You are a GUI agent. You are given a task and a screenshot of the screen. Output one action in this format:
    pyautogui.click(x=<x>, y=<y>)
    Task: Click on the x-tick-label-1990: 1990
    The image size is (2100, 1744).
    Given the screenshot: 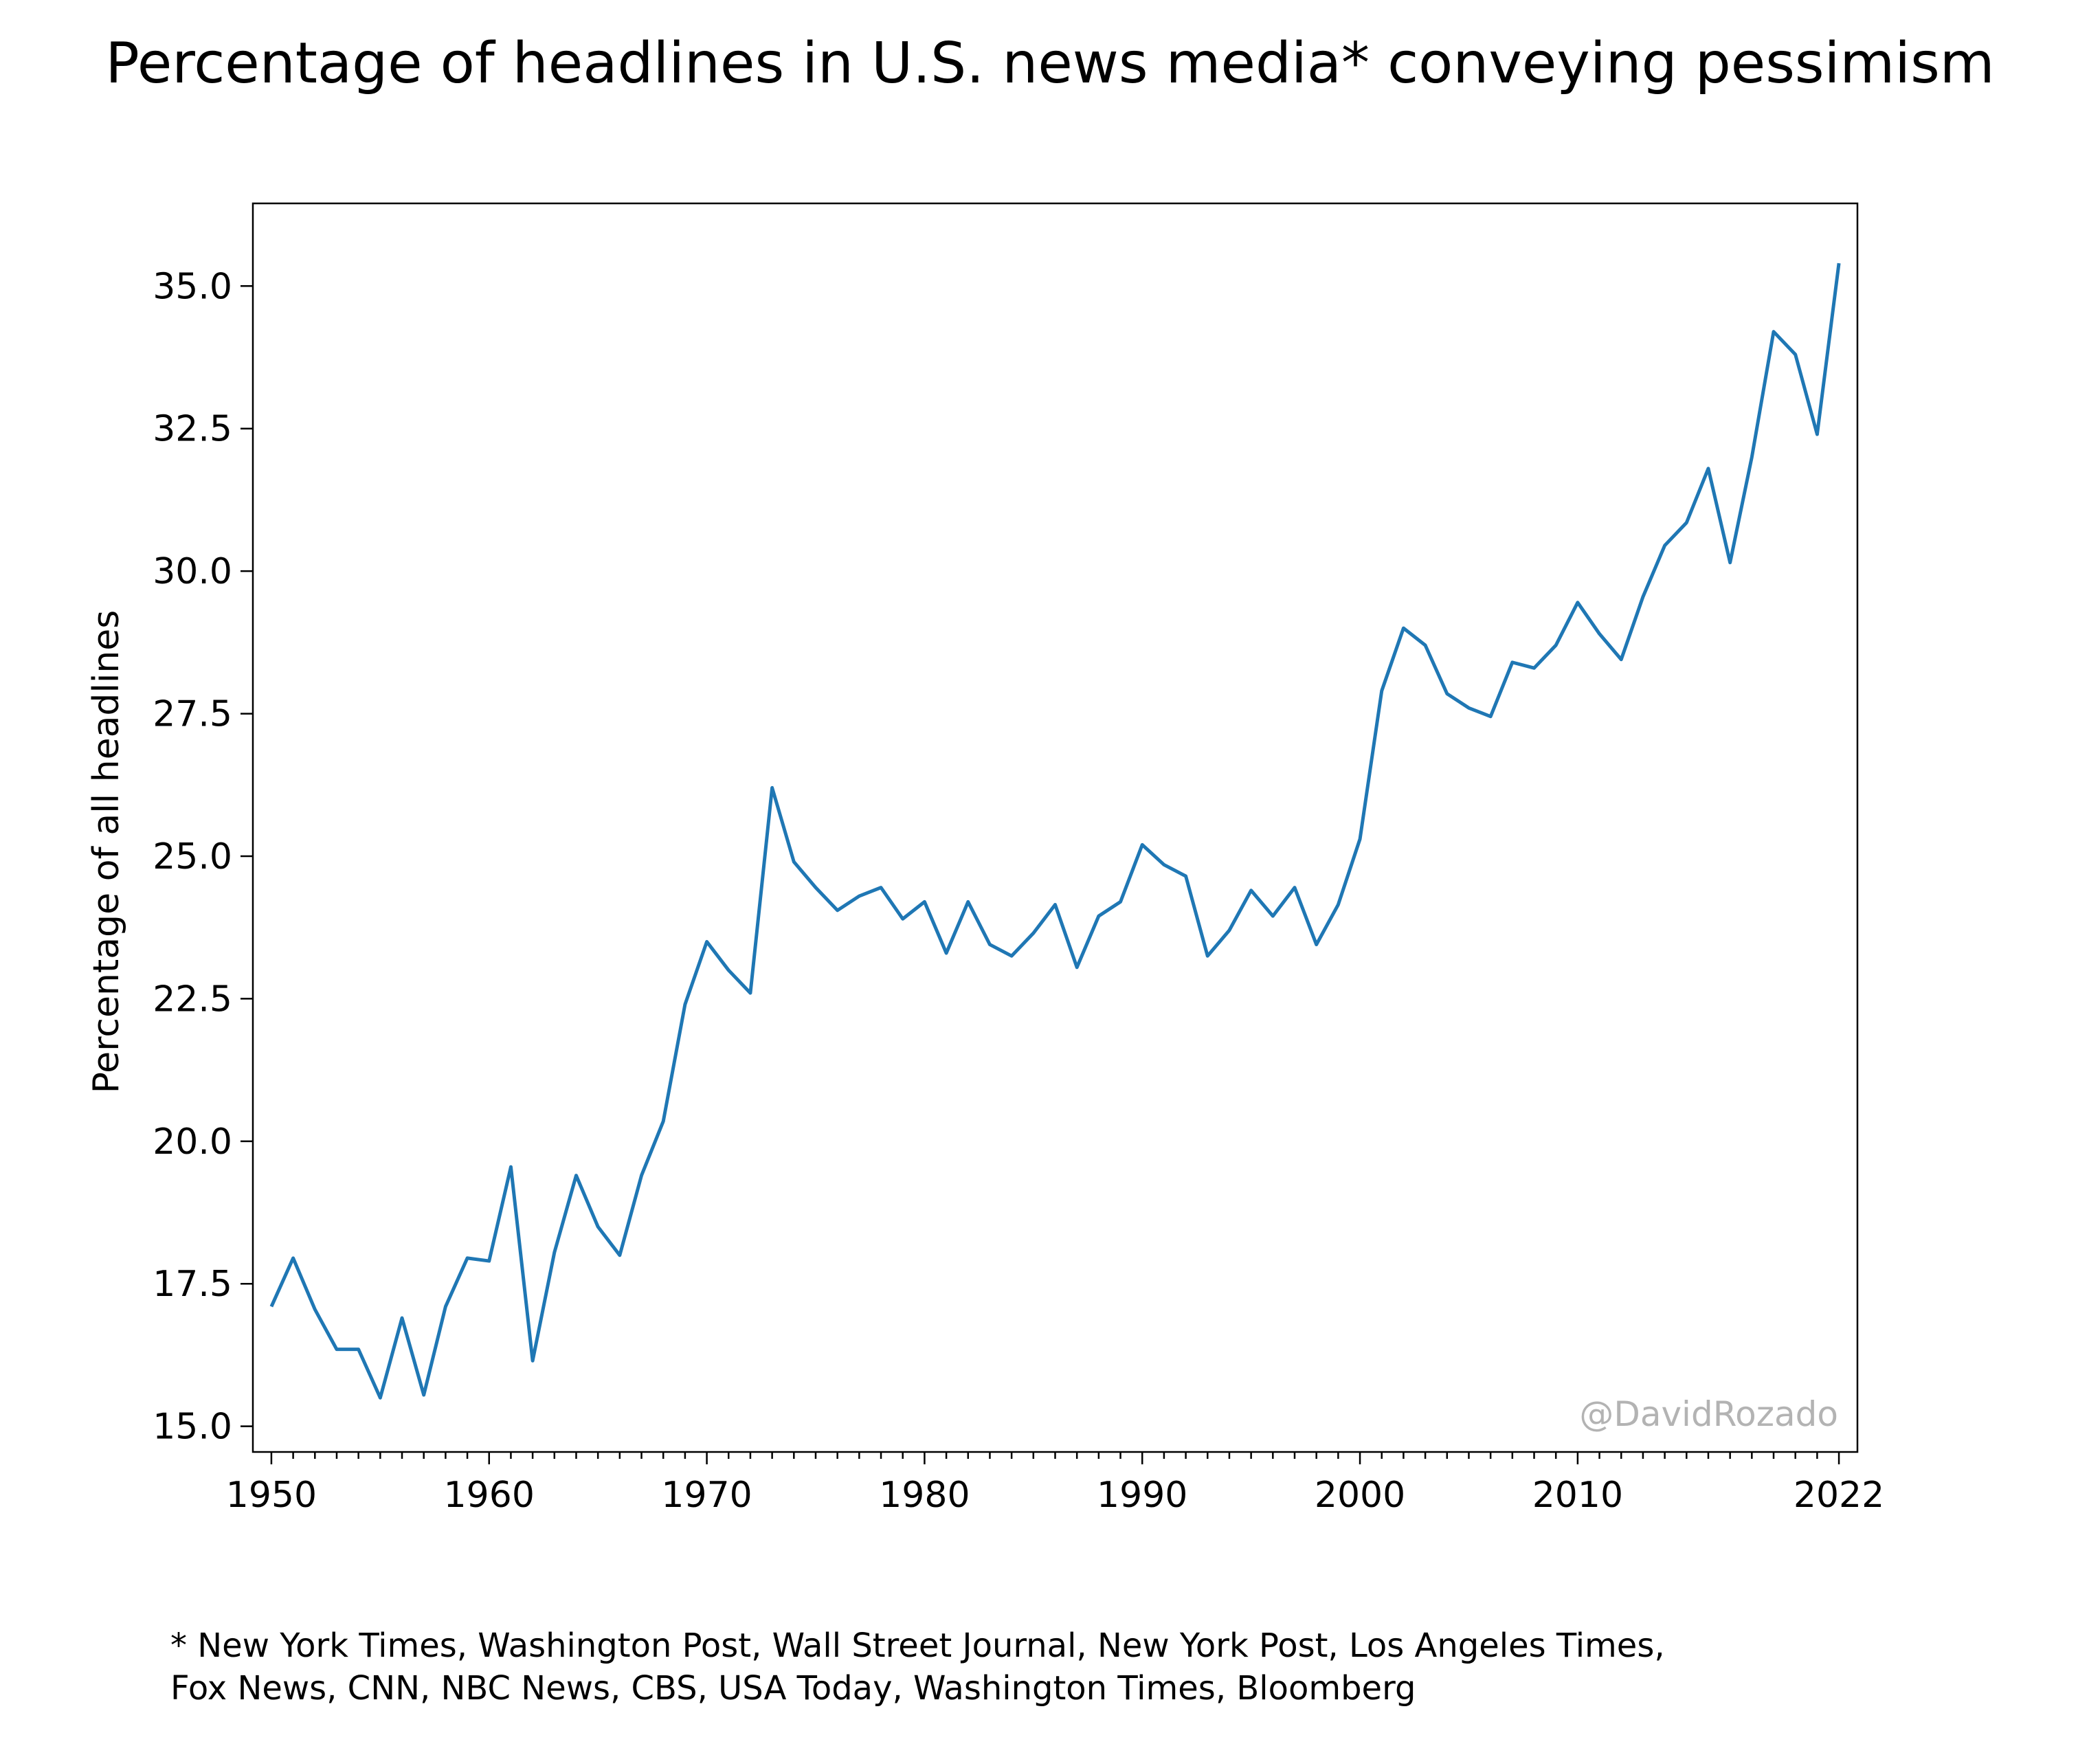 What is the action you would take?
    pyautogui.click(x=1142, y=1495)
    